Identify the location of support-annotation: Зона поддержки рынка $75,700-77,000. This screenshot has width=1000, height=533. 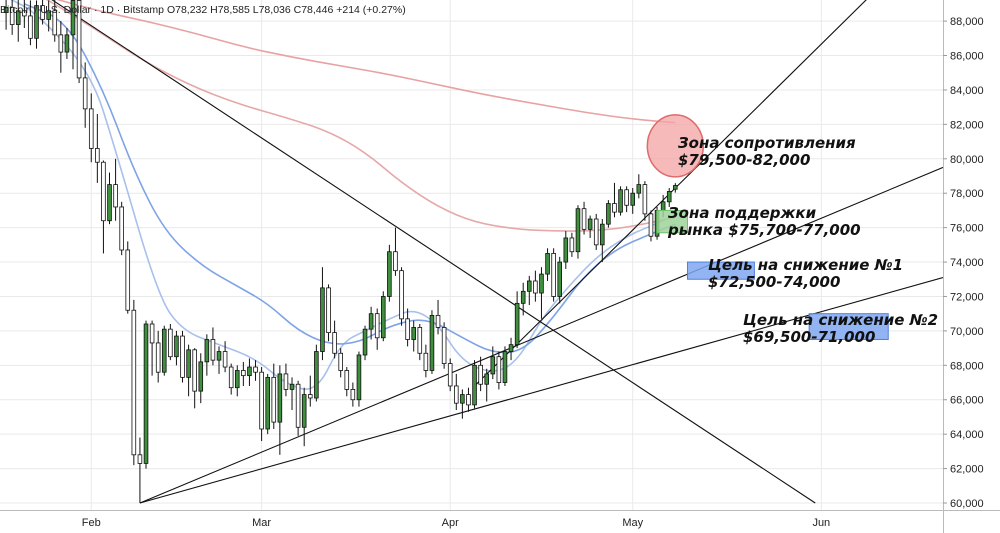
(764, 221).